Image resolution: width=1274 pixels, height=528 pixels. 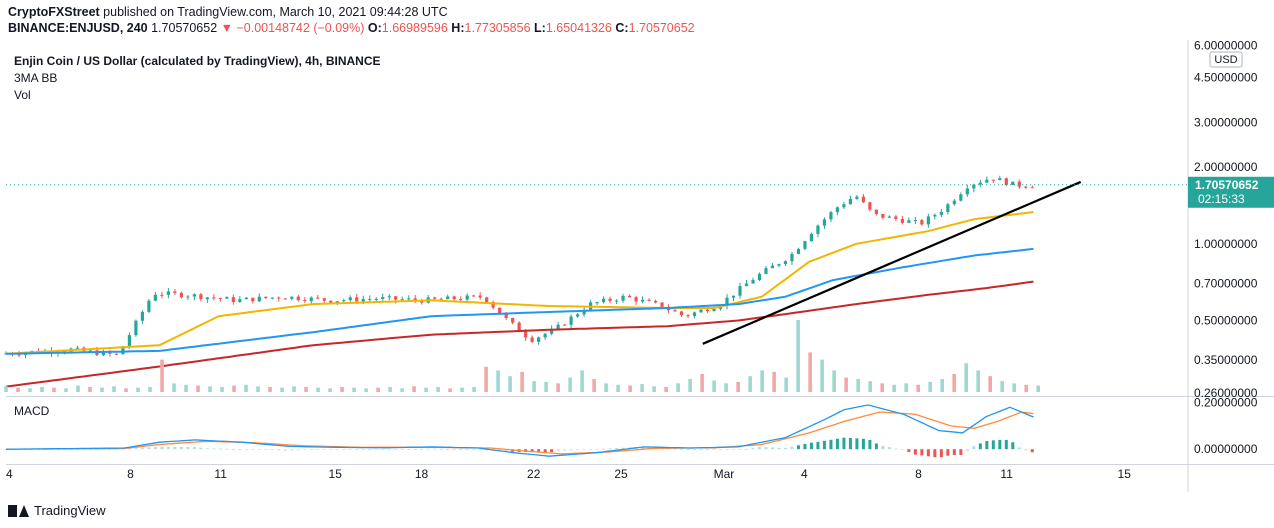 I want to click on close-label: C:, so click(x=622, y=28).